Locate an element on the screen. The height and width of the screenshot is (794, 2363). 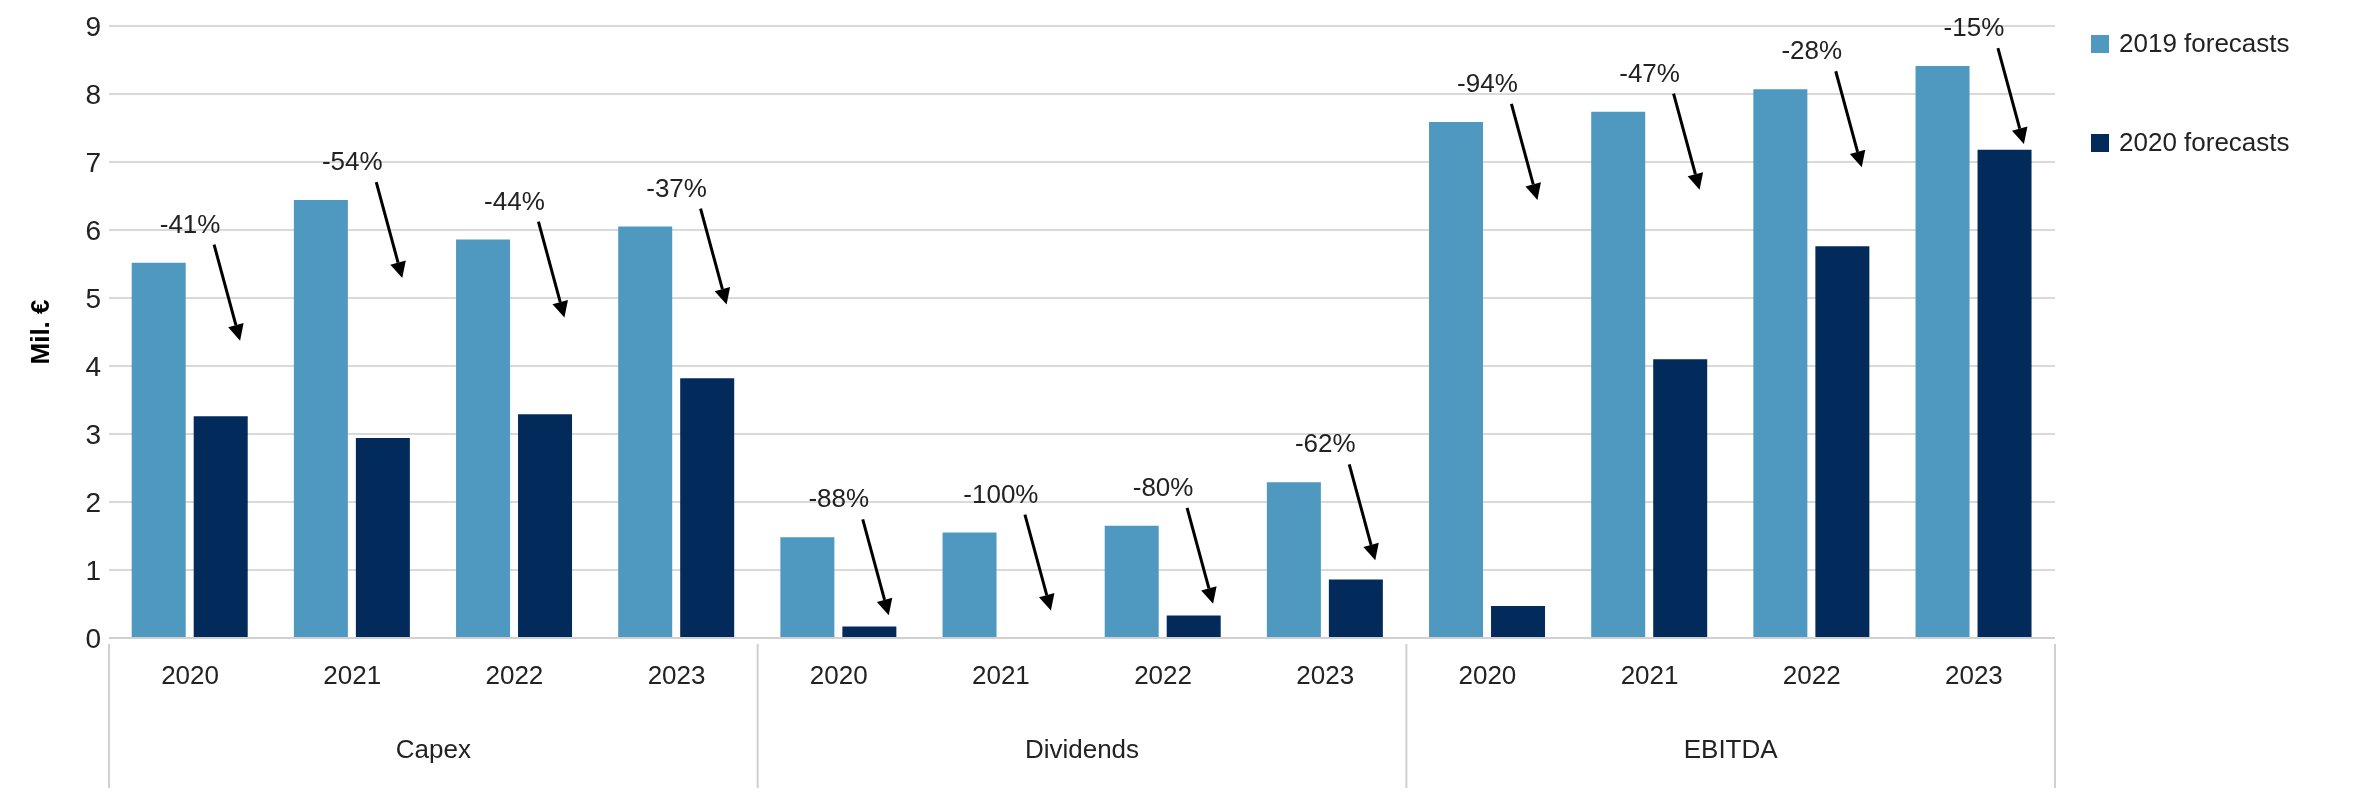
annotation: -100% is located at coordinates (1001, 493).